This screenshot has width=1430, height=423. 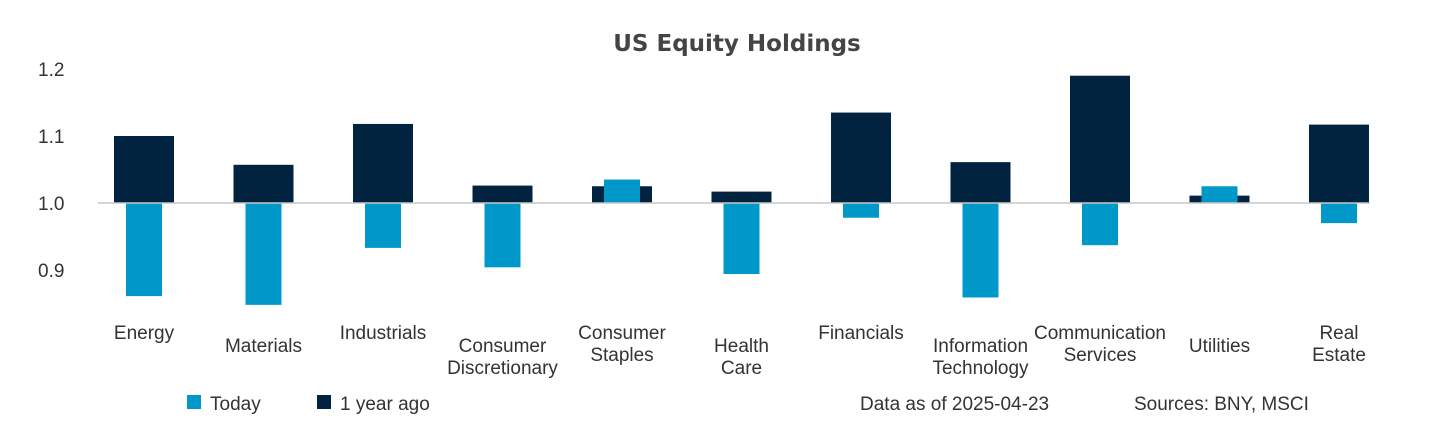 I want to click on sources-note: Sources: BNY, MSCI, so click(x=1221, y=404).